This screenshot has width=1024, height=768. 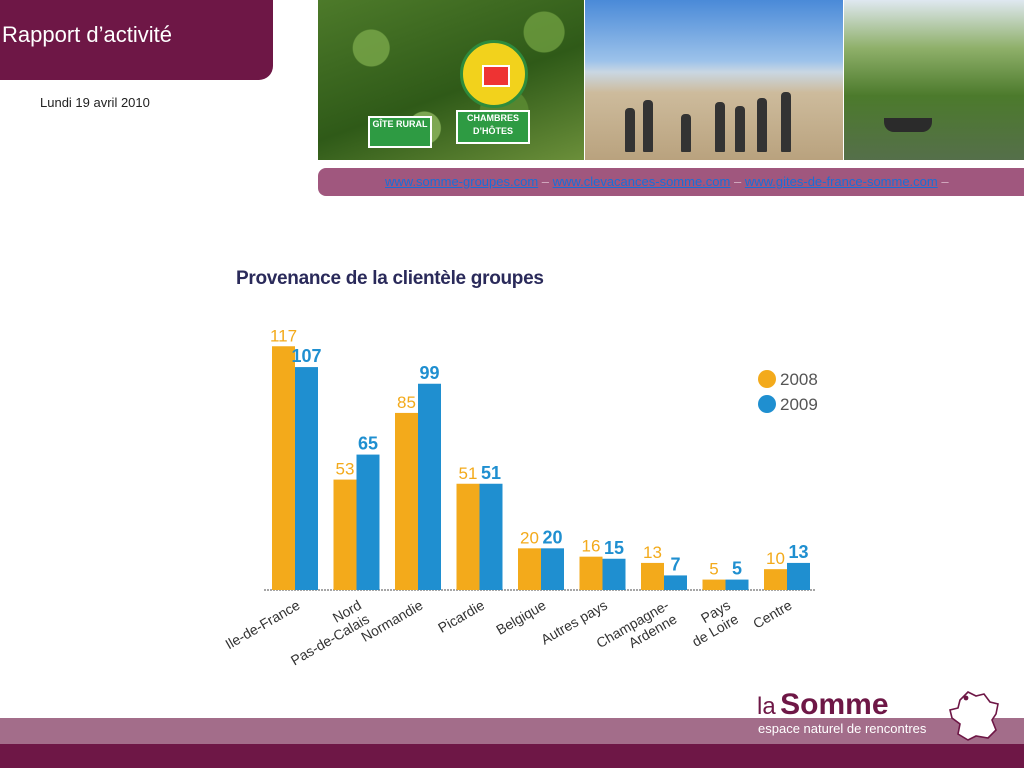 I want to click on data-label-2008-8: 10, so click(x=775, y=558).